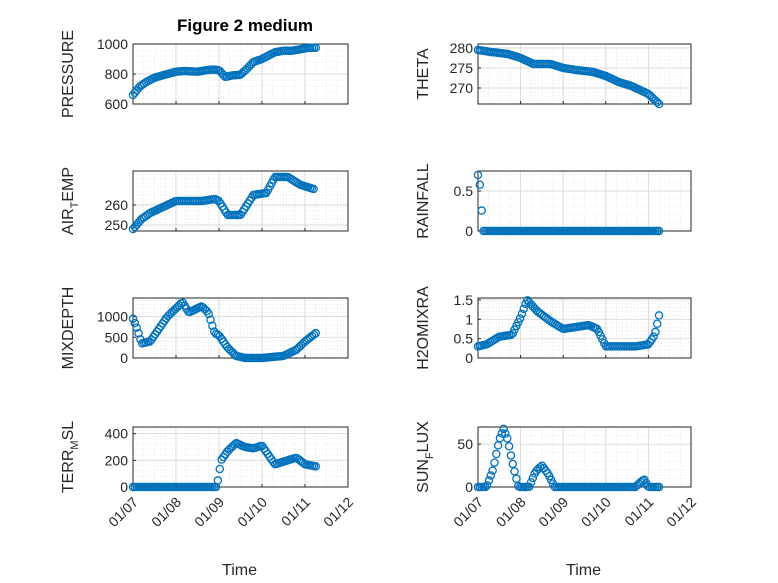 The width and height of the screenshot is (778, 583). I want to click on y-label-part: THETA, so click(423, 74).